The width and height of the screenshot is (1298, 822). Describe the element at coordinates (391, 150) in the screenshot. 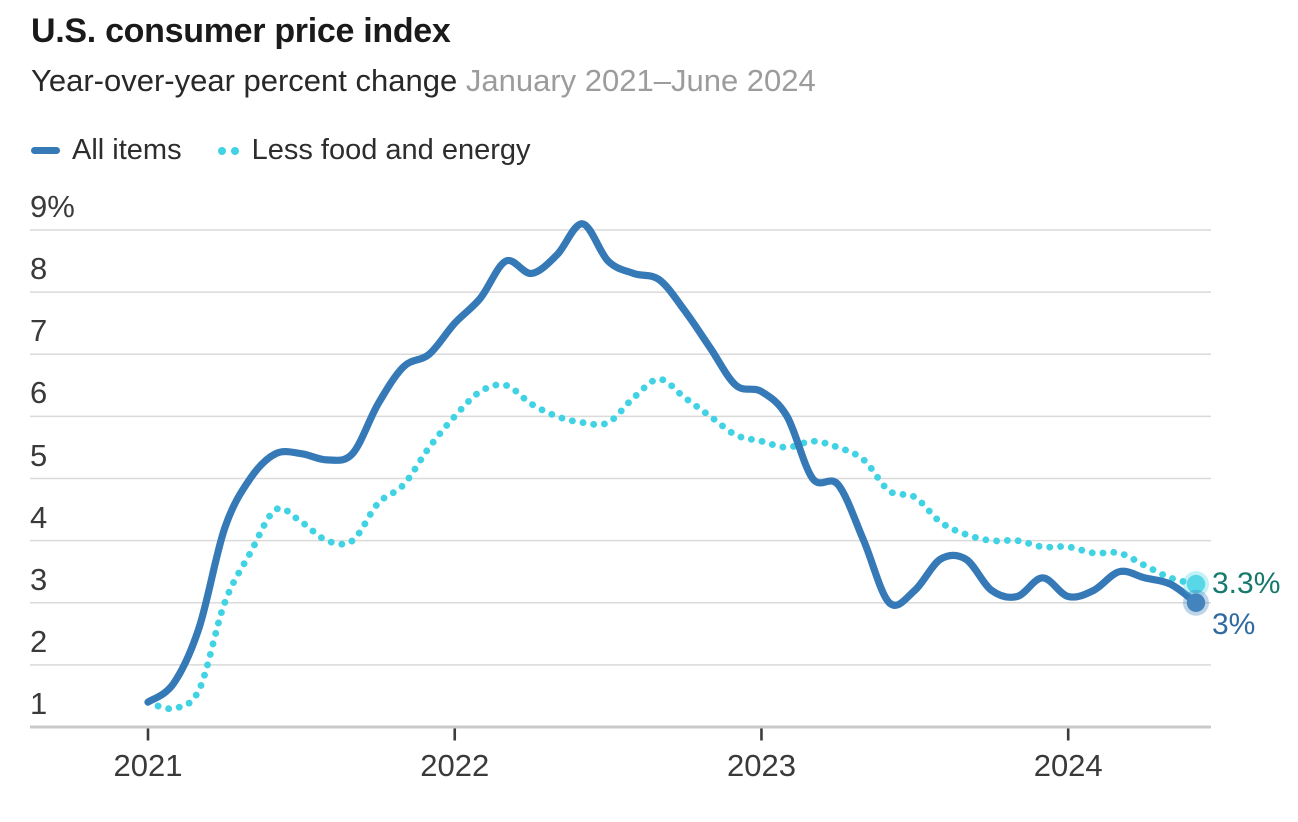

I see `legend-label-less-food-and-energy: Less food and energy` at that location.